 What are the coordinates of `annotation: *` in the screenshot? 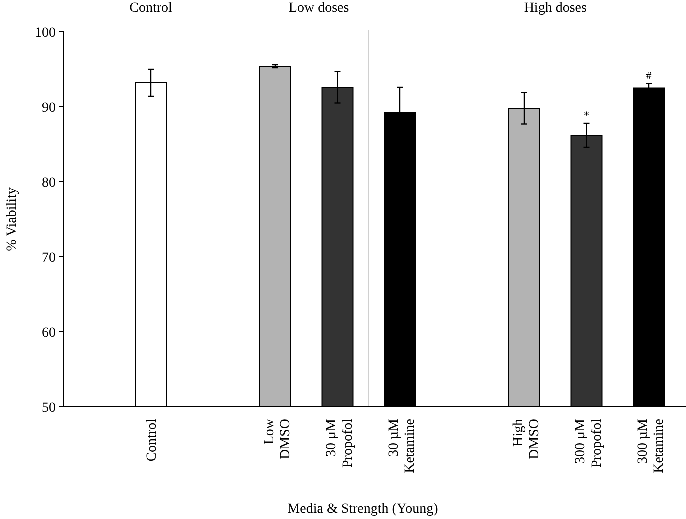 It's located at (587, 116).